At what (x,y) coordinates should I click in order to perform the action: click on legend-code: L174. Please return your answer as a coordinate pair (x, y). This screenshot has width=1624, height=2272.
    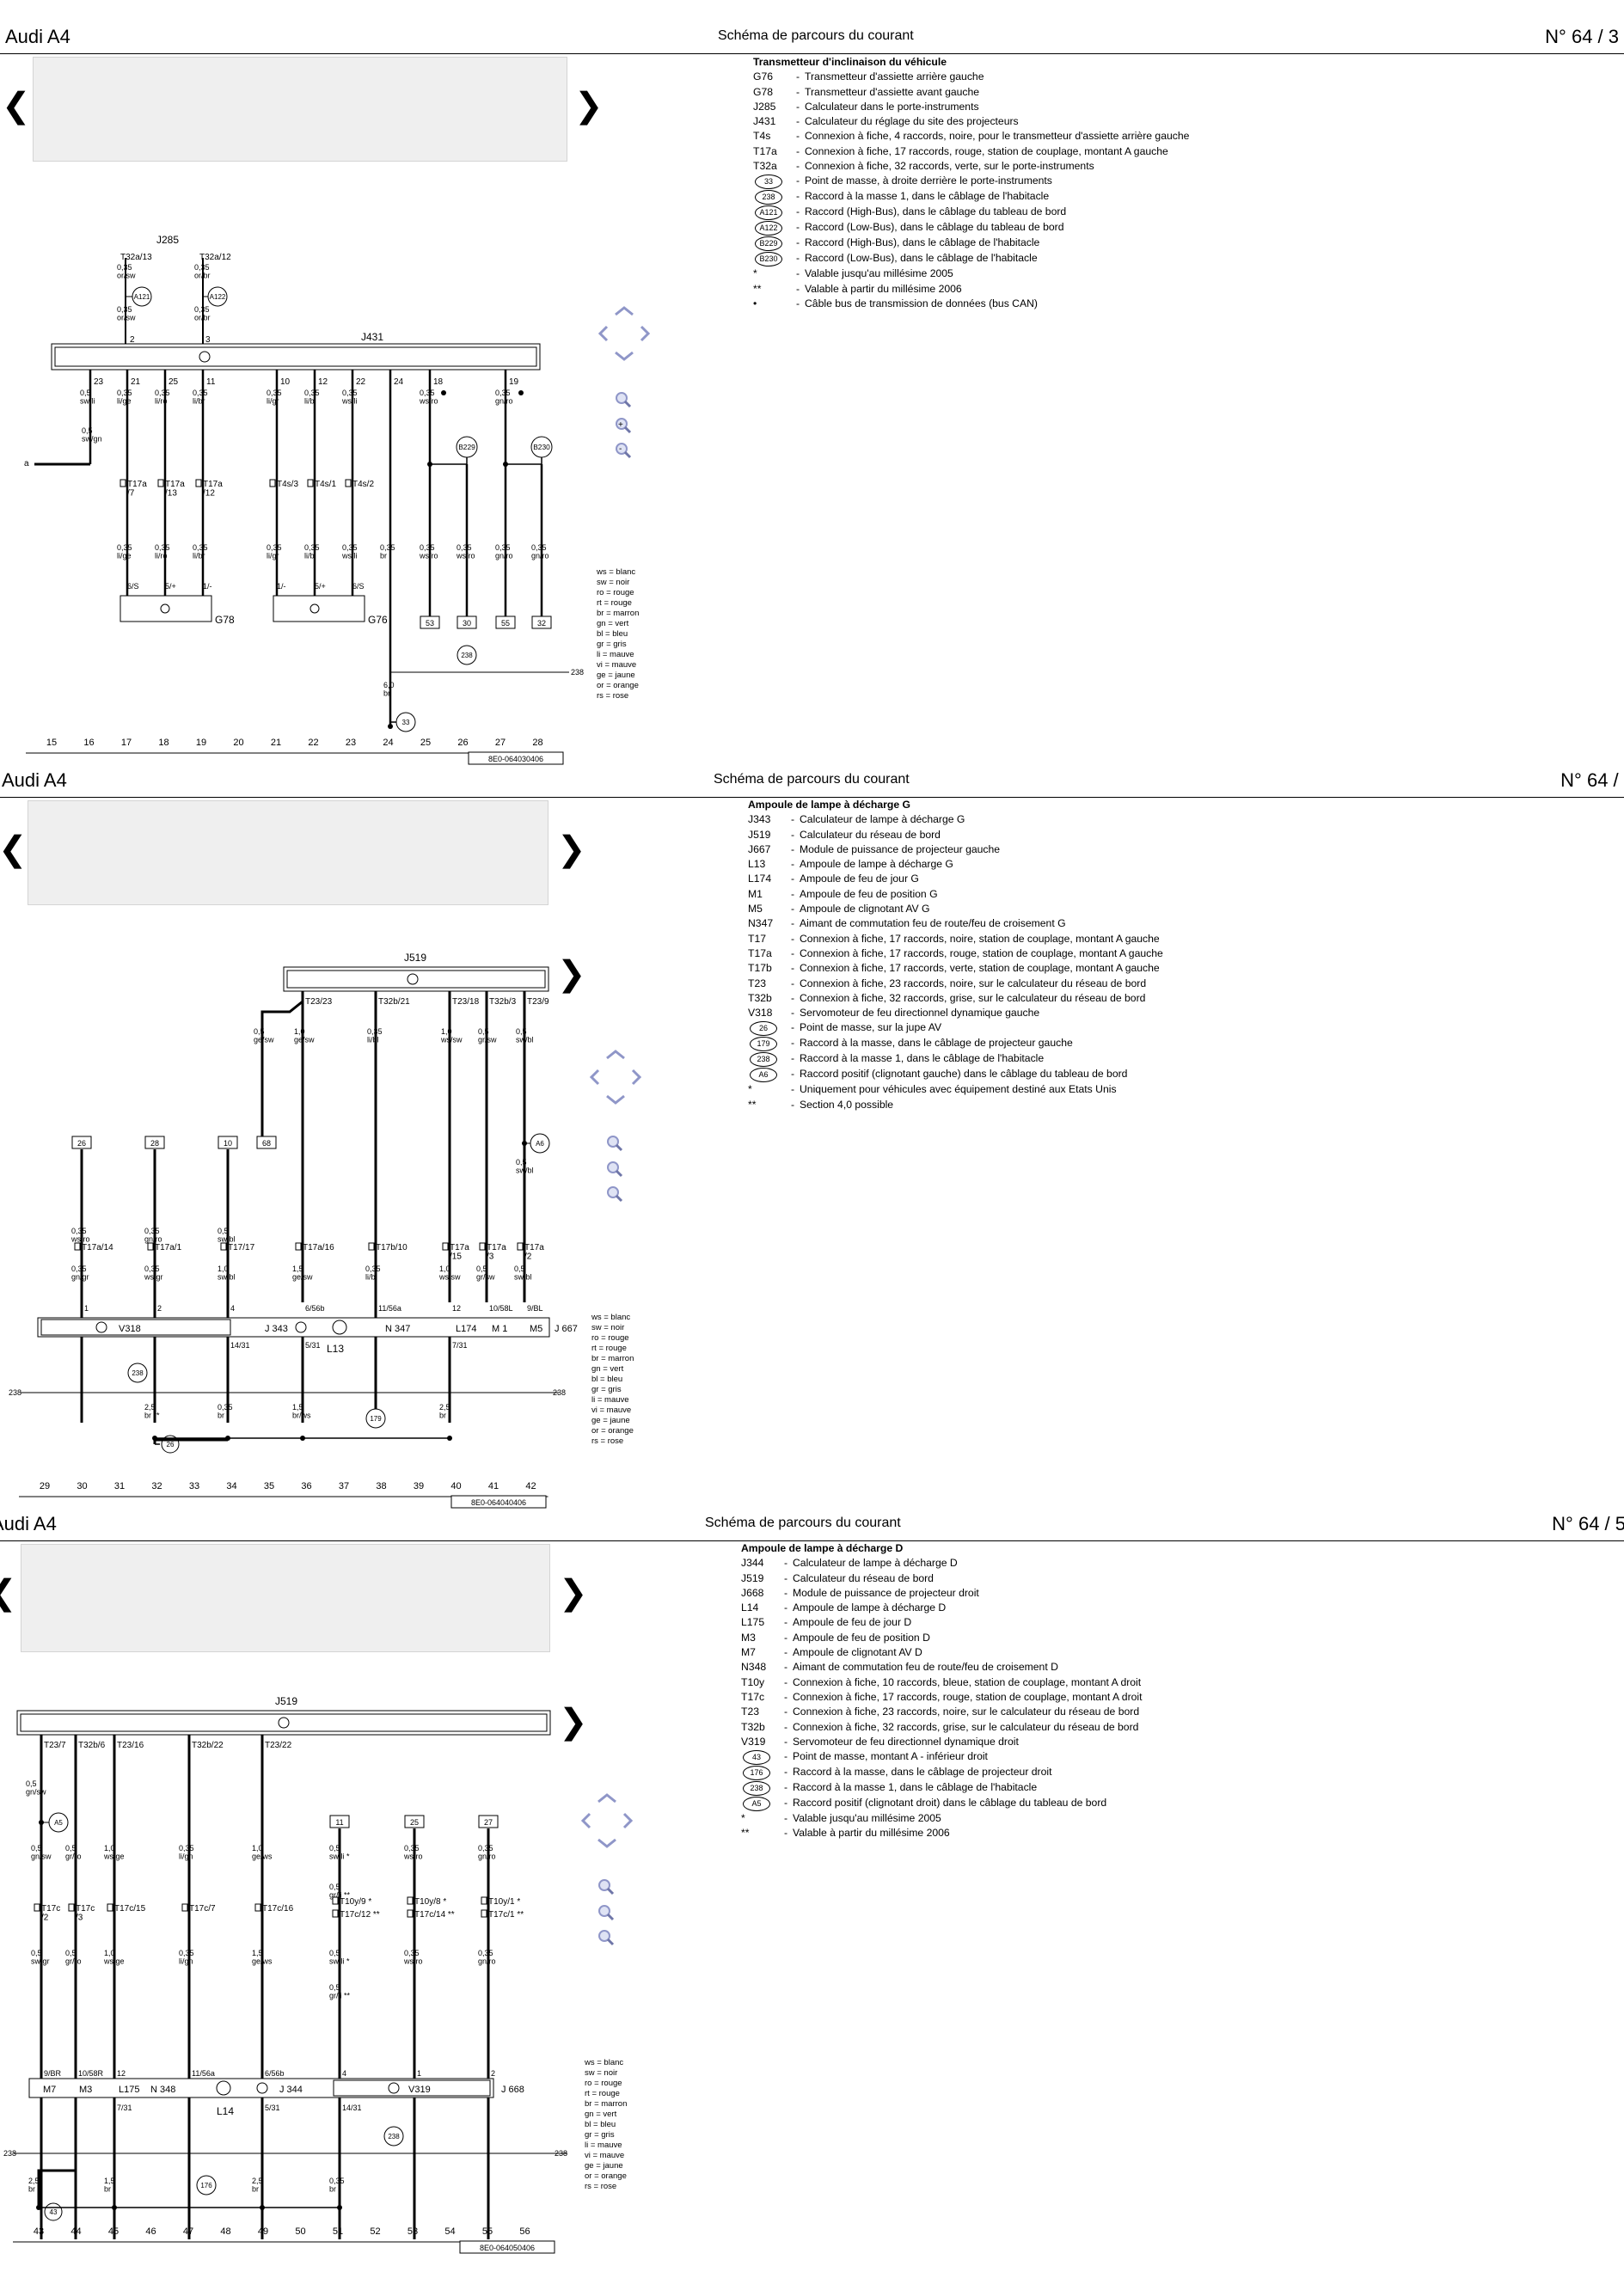
    Looking at the image, I should click on (760, 879).